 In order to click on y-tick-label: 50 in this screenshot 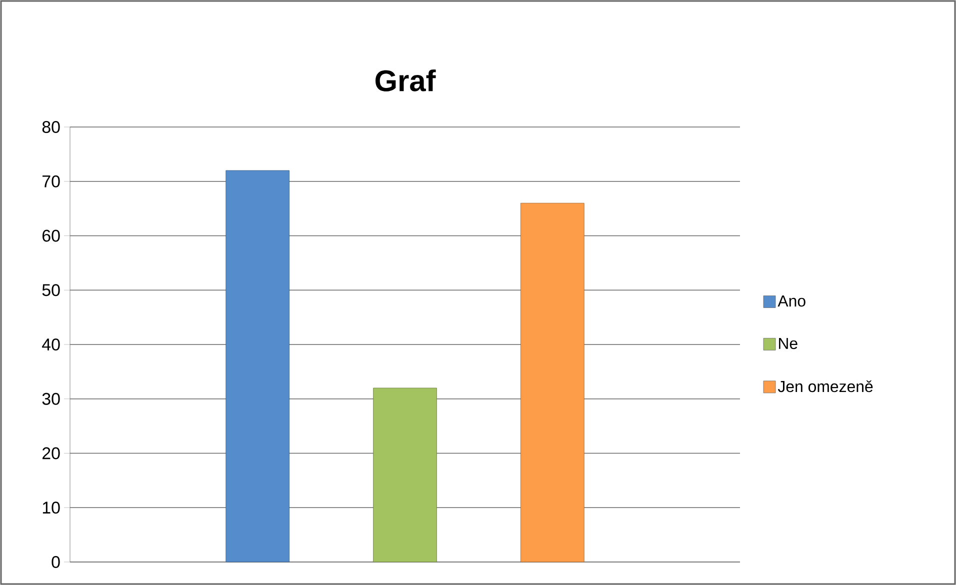, I will do `click(51, 290)`.